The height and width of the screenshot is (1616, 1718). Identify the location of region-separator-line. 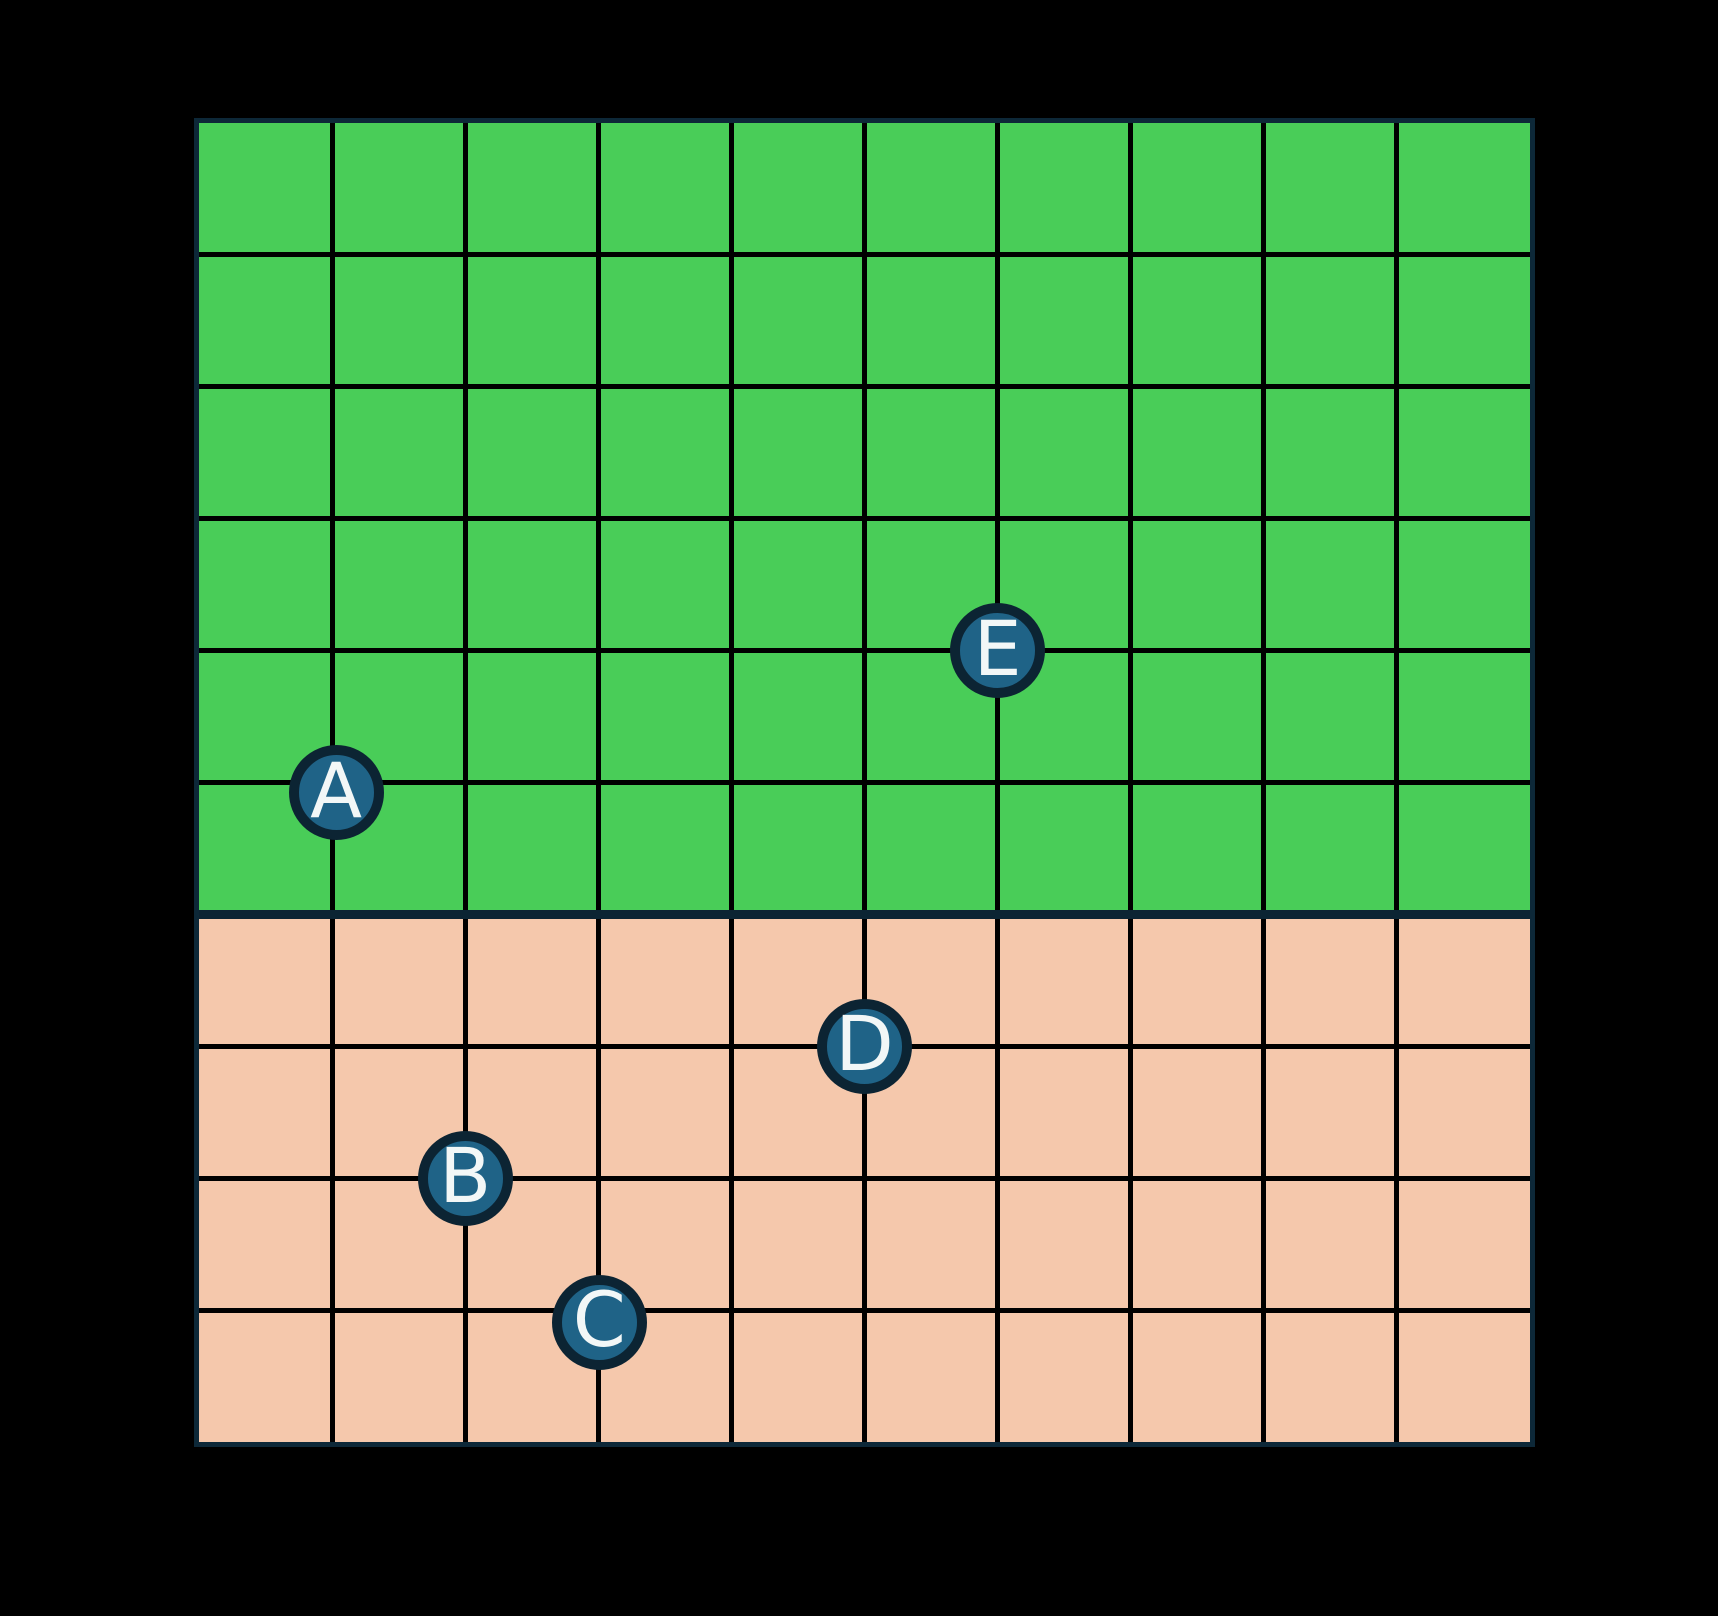
(864, 914).